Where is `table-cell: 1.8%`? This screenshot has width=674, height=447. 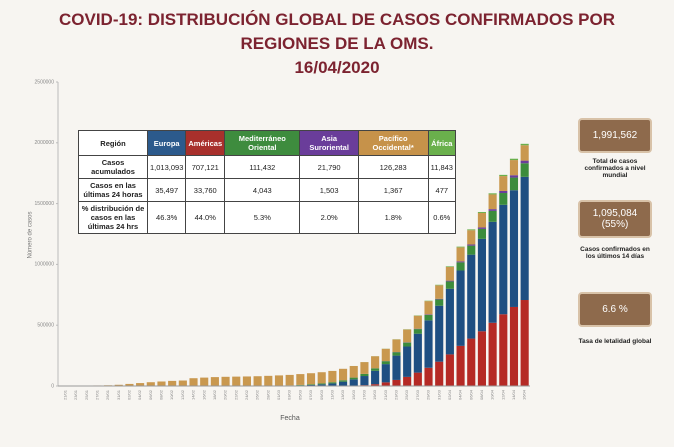
table-cell: 1.8% is located at coordinates (393, 217).